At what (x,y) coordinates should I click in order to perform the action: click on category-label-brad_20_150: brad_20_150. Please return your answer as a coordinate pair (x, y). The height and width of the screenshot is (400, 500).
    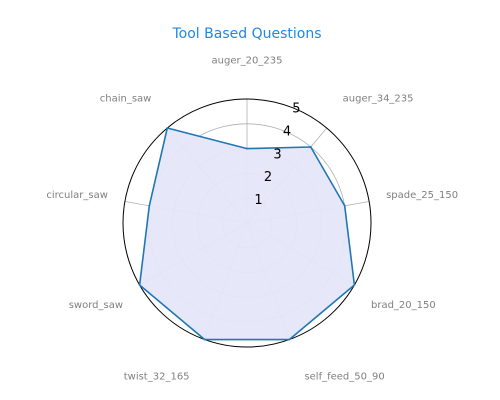
    Looking at the image, I should click on (403, 305).